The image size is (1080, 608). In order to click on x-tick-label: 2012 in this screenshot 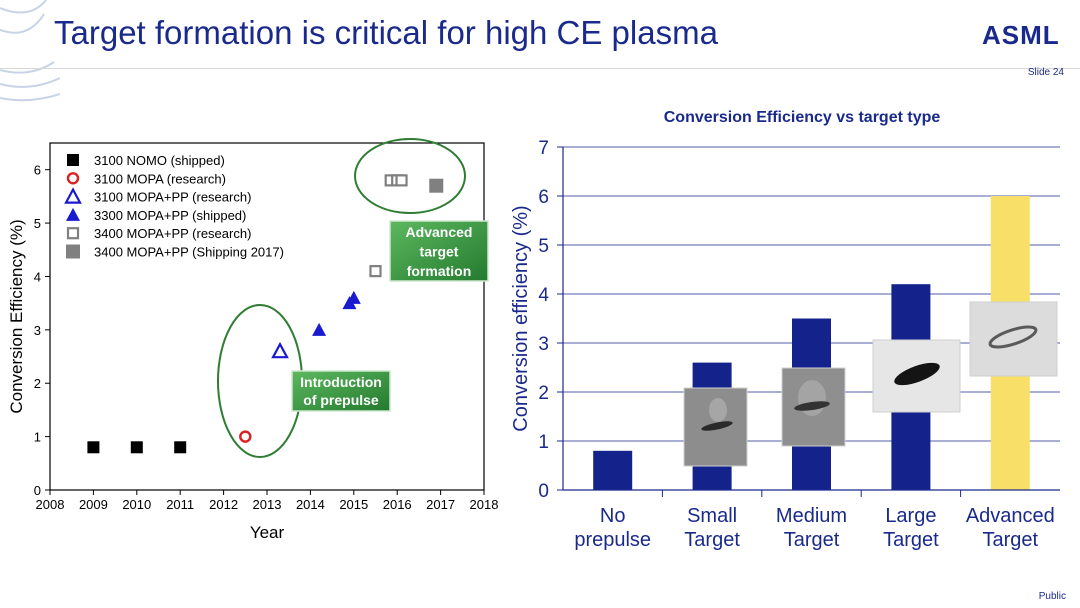, I will do `click(223, 504)`.